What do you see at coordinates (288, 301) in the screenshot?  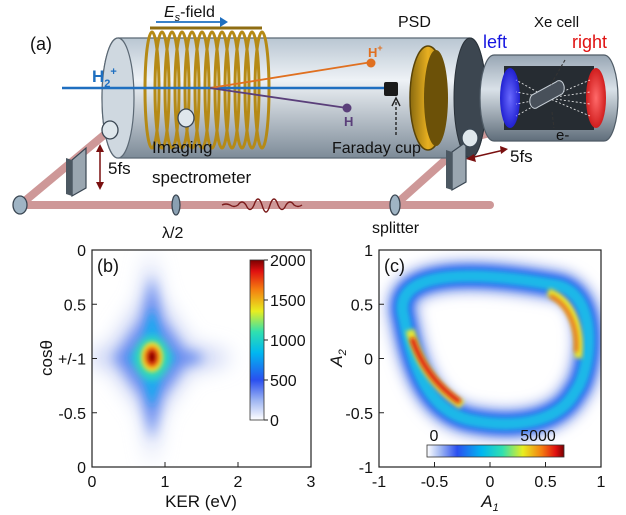 I see `panel-b-colorbar-tick-label: 1500` at bounding box center [288, 301].